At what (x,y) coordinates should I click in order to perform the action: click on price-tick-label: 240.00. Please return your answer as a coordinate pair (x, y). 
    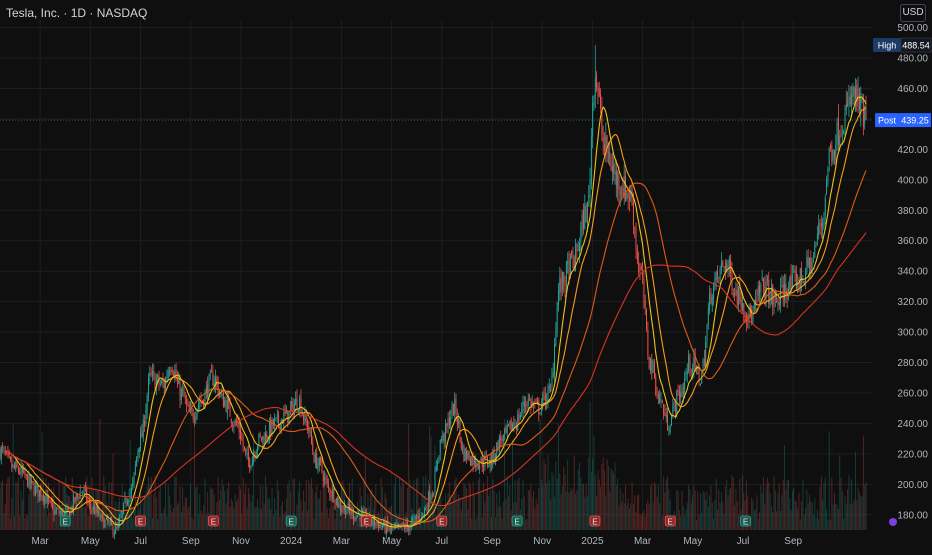
    Looking at the image, I should click on (912, 424).